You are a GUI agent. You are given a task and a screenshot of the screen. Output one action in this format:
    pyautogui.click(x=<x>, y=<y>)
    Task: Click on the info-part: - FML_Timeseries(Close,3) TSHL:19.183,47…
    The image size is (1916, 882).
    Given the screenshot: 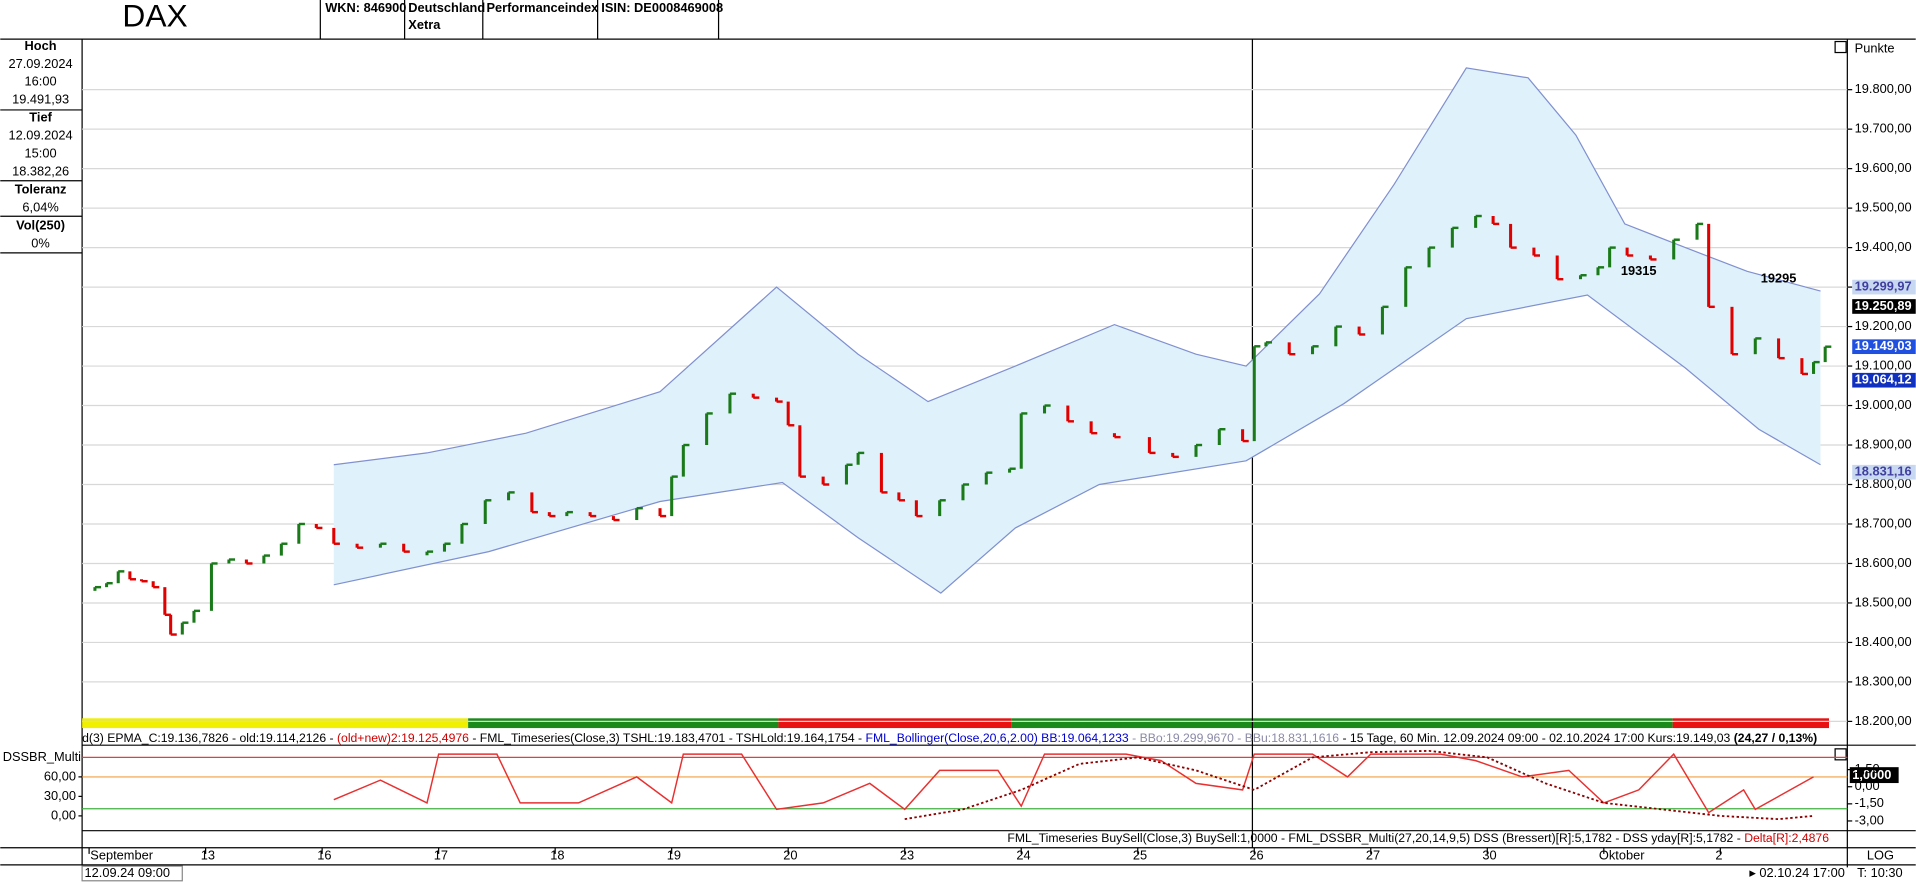 What is the action you would take?
    pyautogui.click(x=667, y=738)
    